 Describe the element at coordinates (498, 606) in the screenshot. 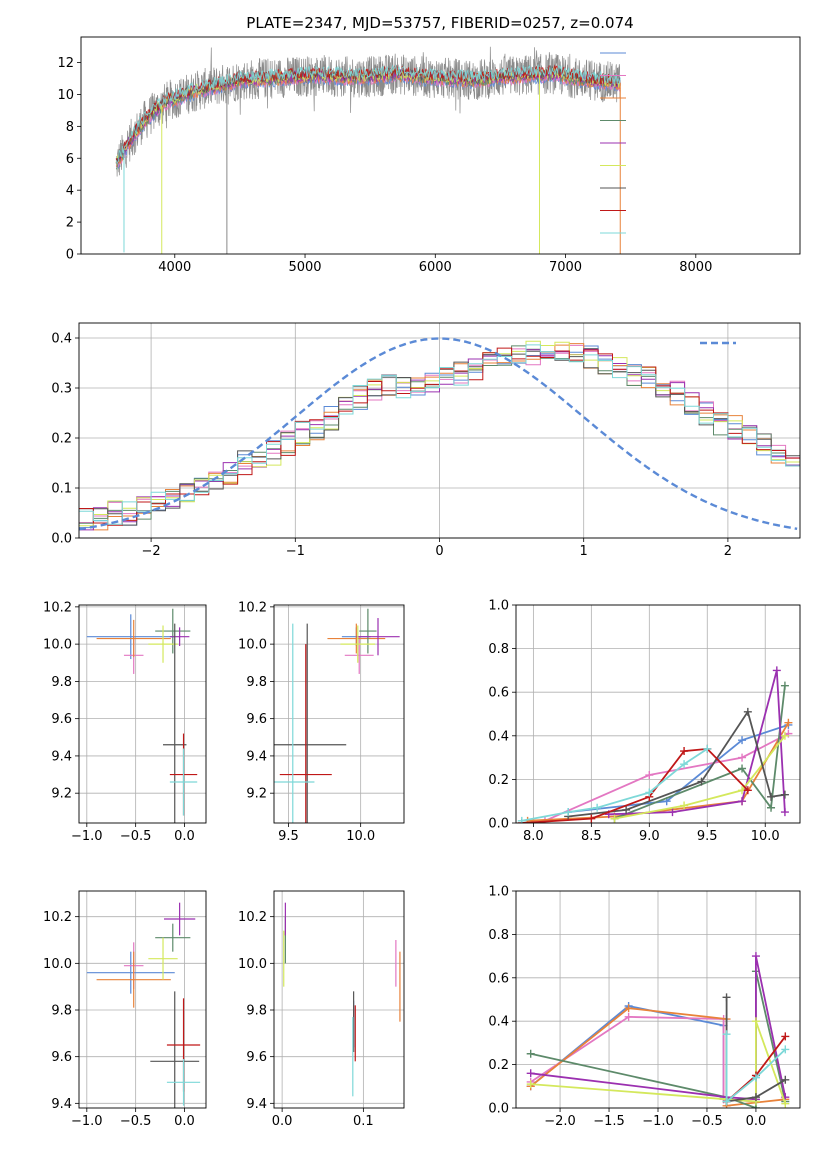

I see `y-tick-label: 1.0` at that location.